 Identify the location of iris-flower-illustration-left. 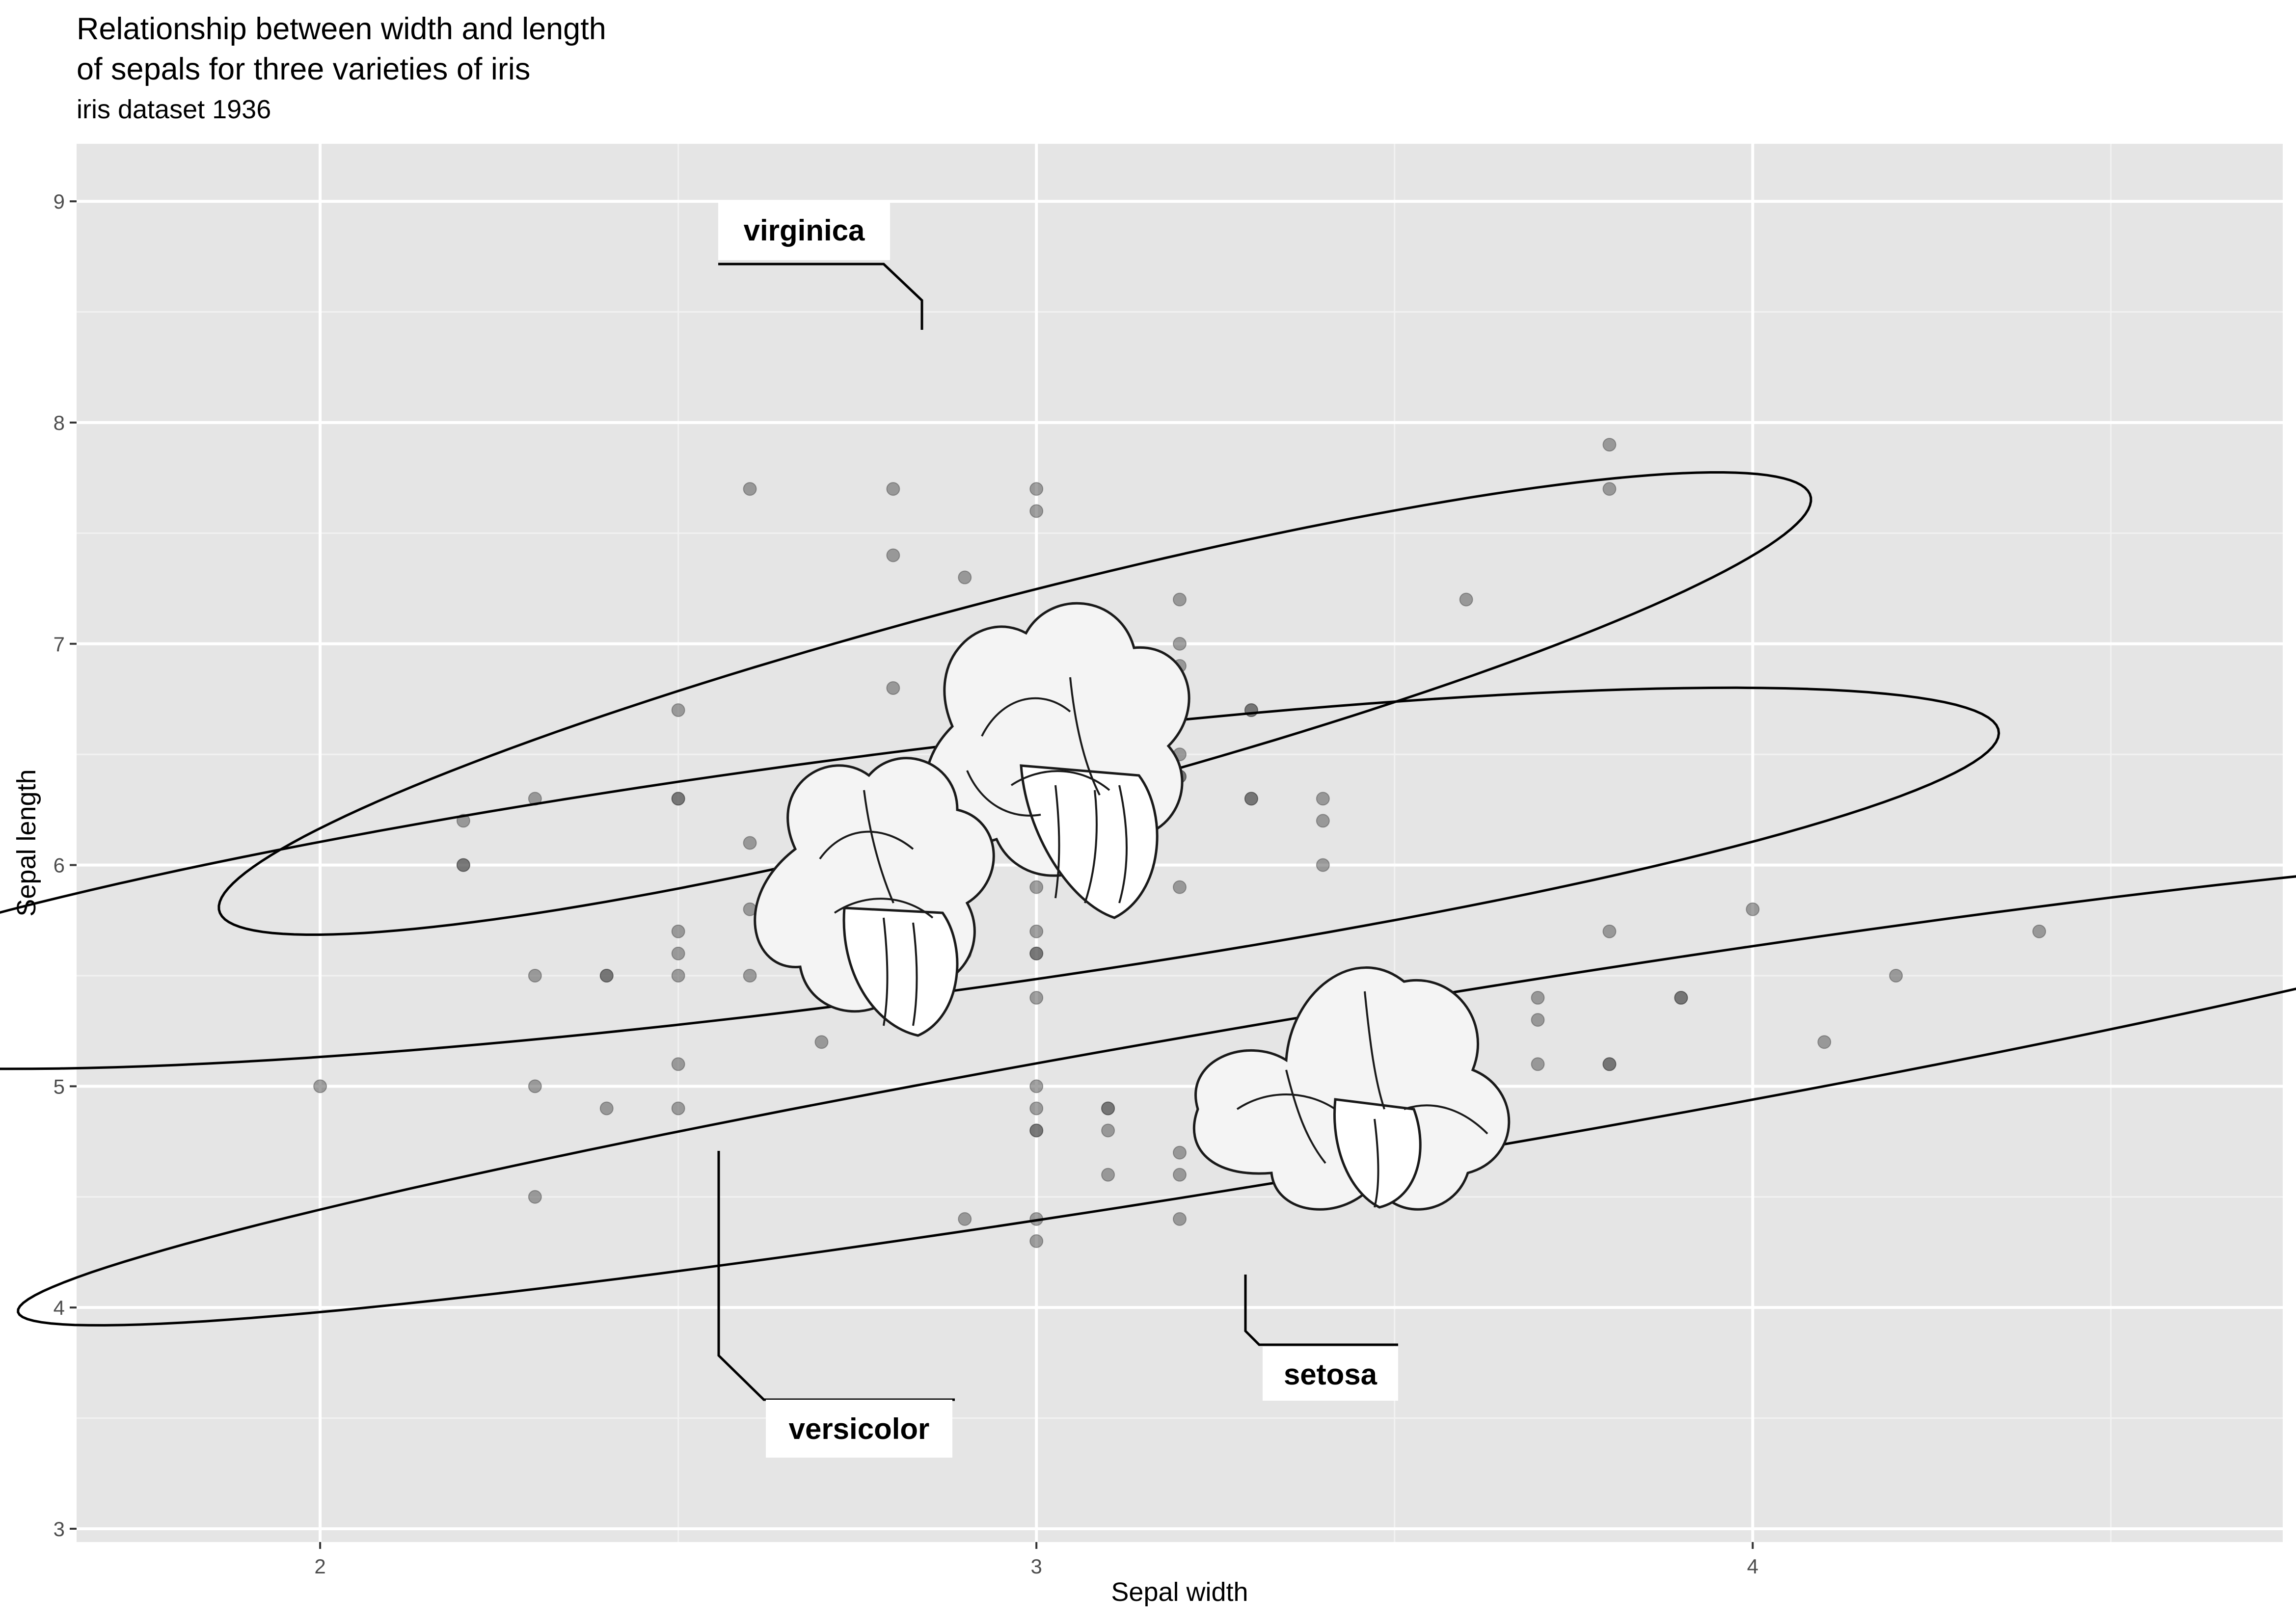
(874, 897).